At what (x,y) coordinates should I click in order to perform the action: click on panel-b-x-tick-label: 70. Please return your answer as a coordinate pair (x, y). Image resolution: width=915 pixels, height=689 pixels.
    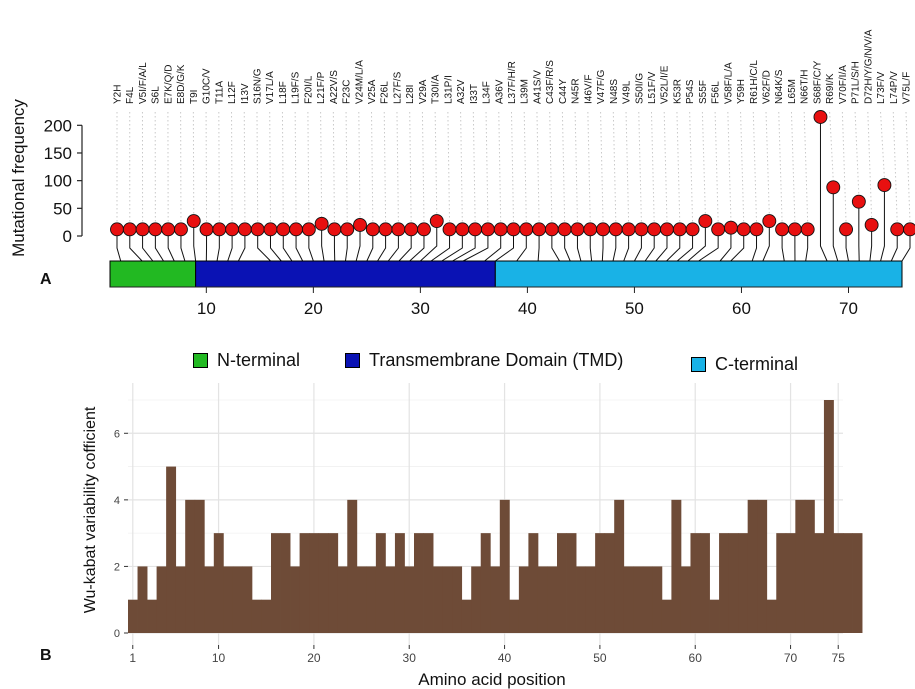
    Looking at the image, I should click on (791, 658).